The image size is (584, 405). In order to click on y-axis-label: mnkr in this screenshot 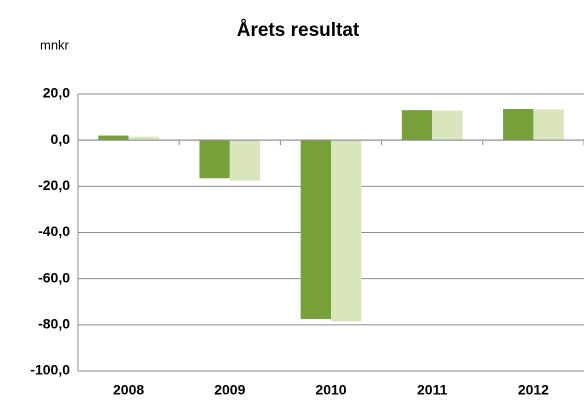, I will do `click(55, 44)`.